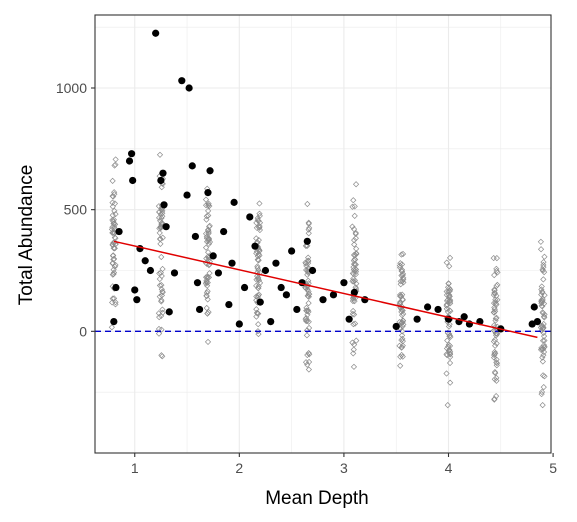  I want to click on y-axis-tick-labels: 0 500 1000, so click(71, 209).